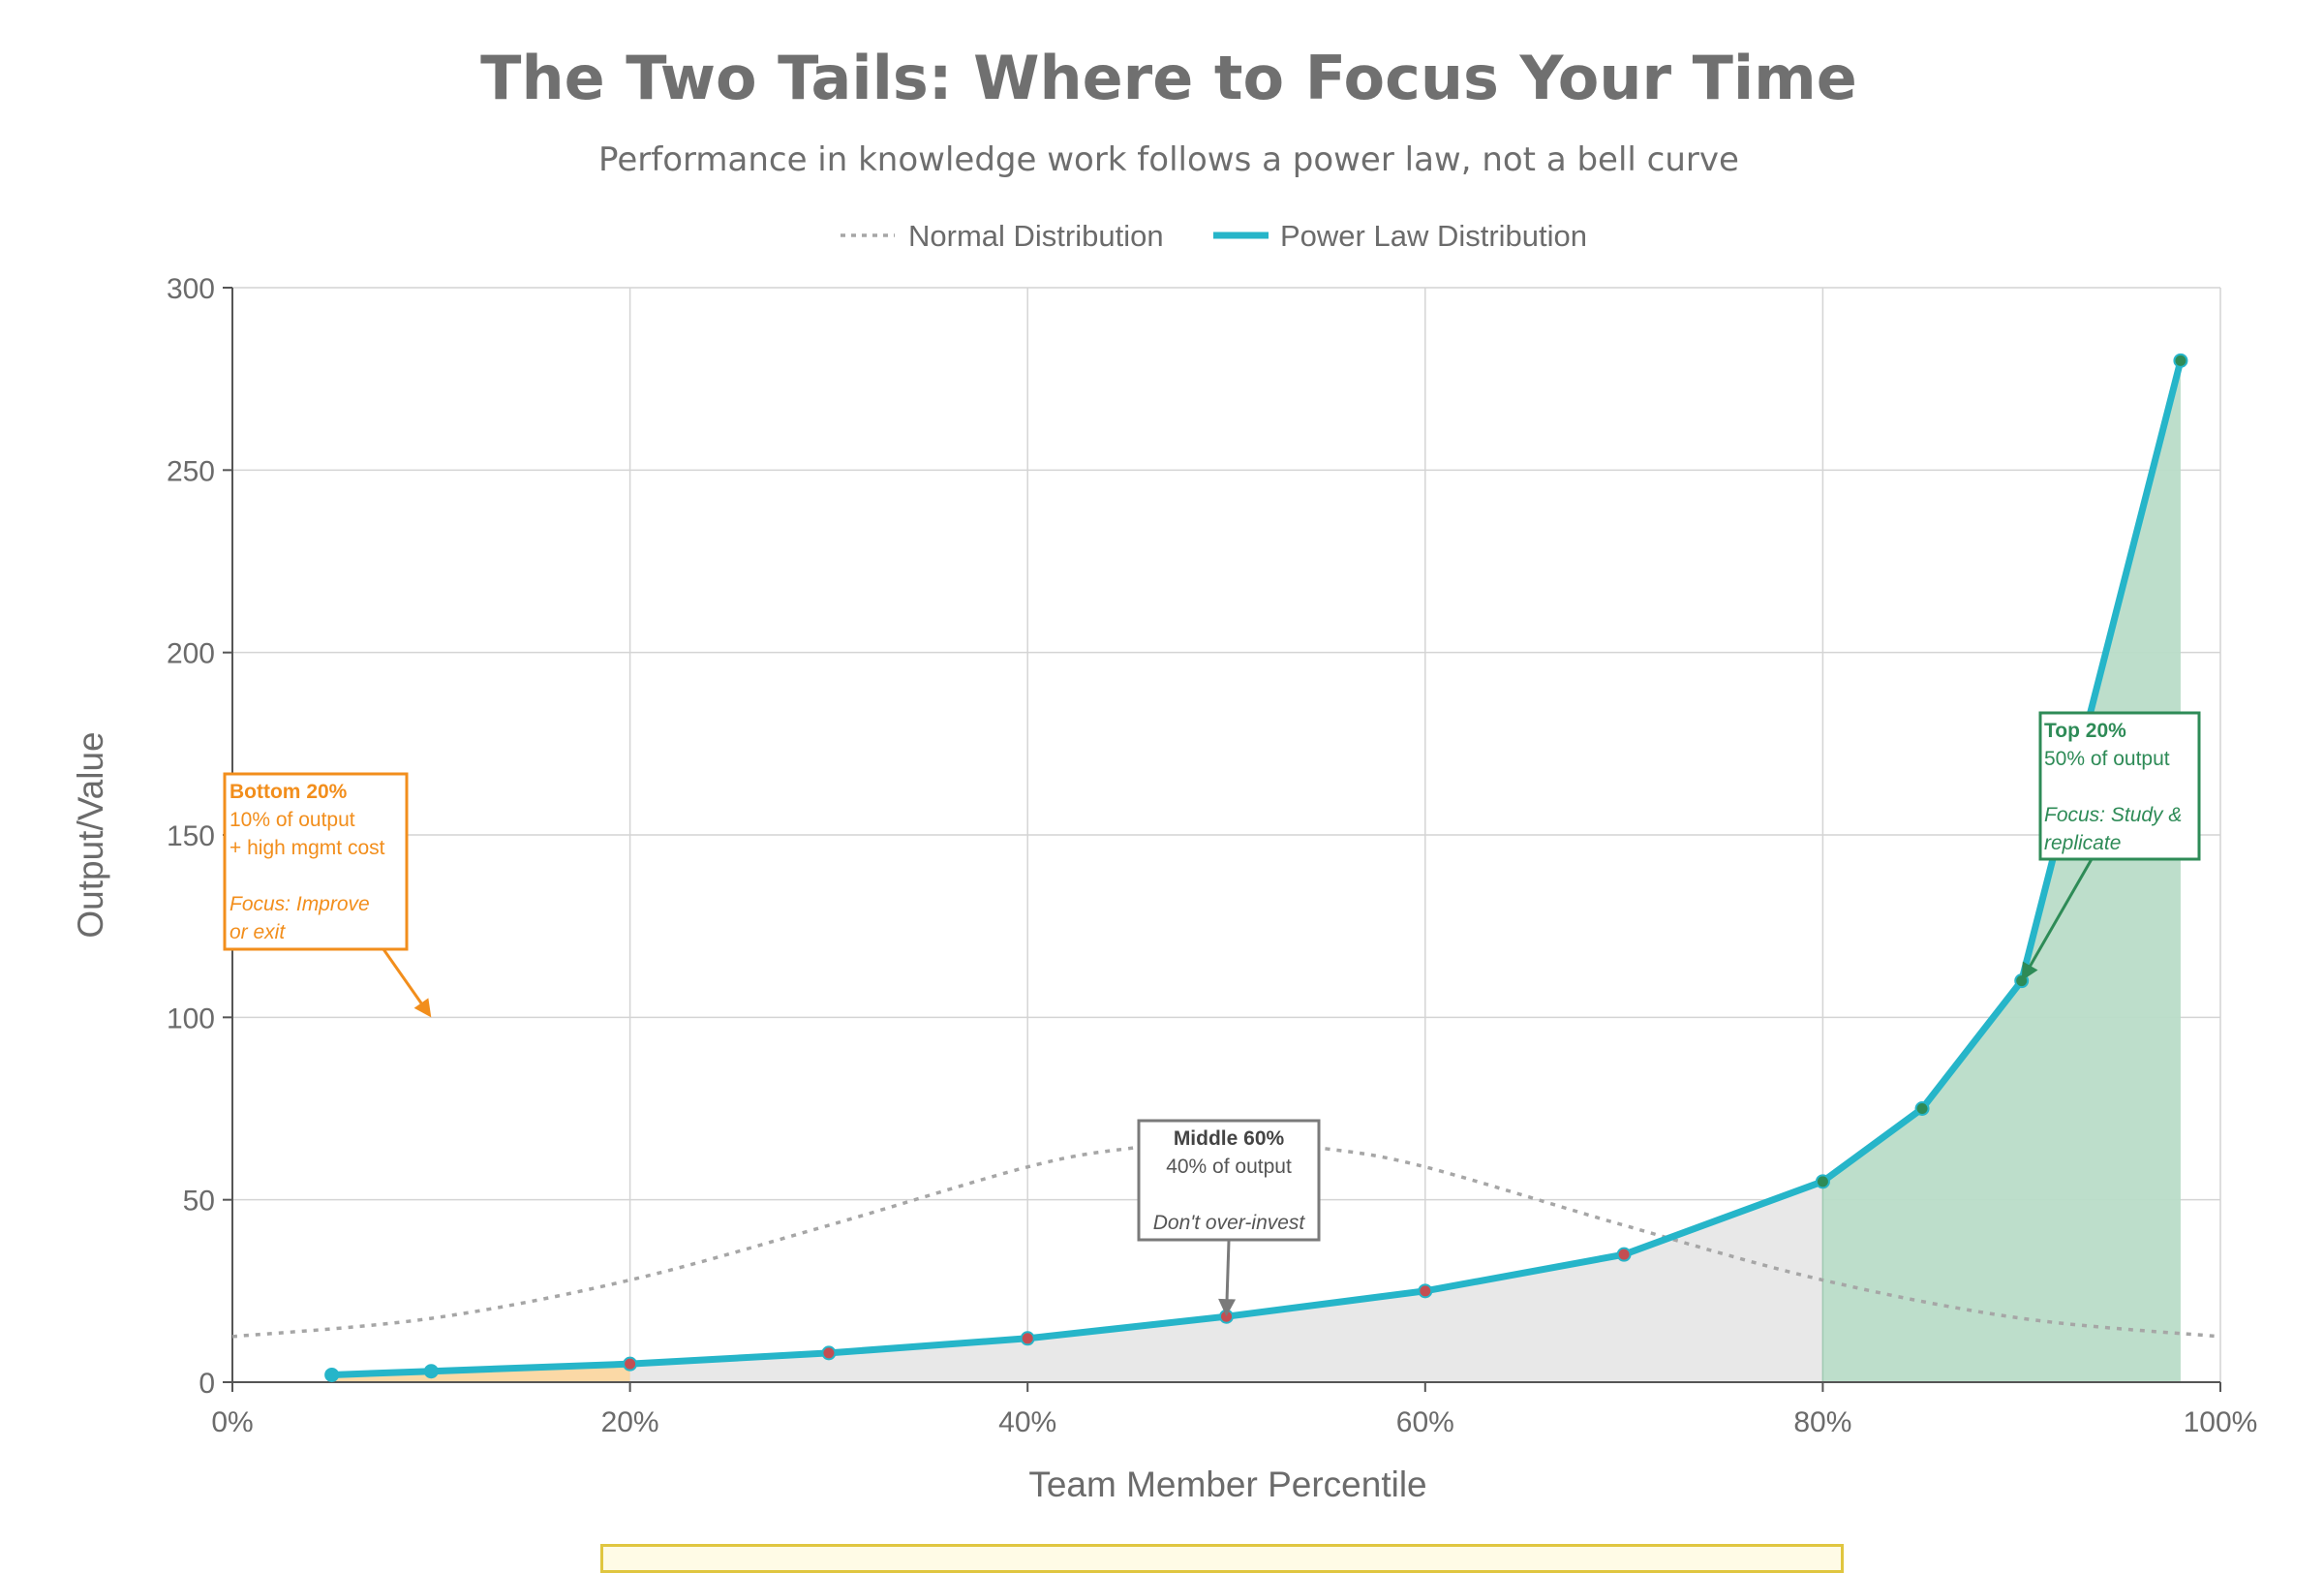 The width and height of the screenshot is (2324, 1573). What do you see at coordinates (191, 1018) in the screenshot?
I see `y-tick-label: 100` at bounding box center [191, 1018].